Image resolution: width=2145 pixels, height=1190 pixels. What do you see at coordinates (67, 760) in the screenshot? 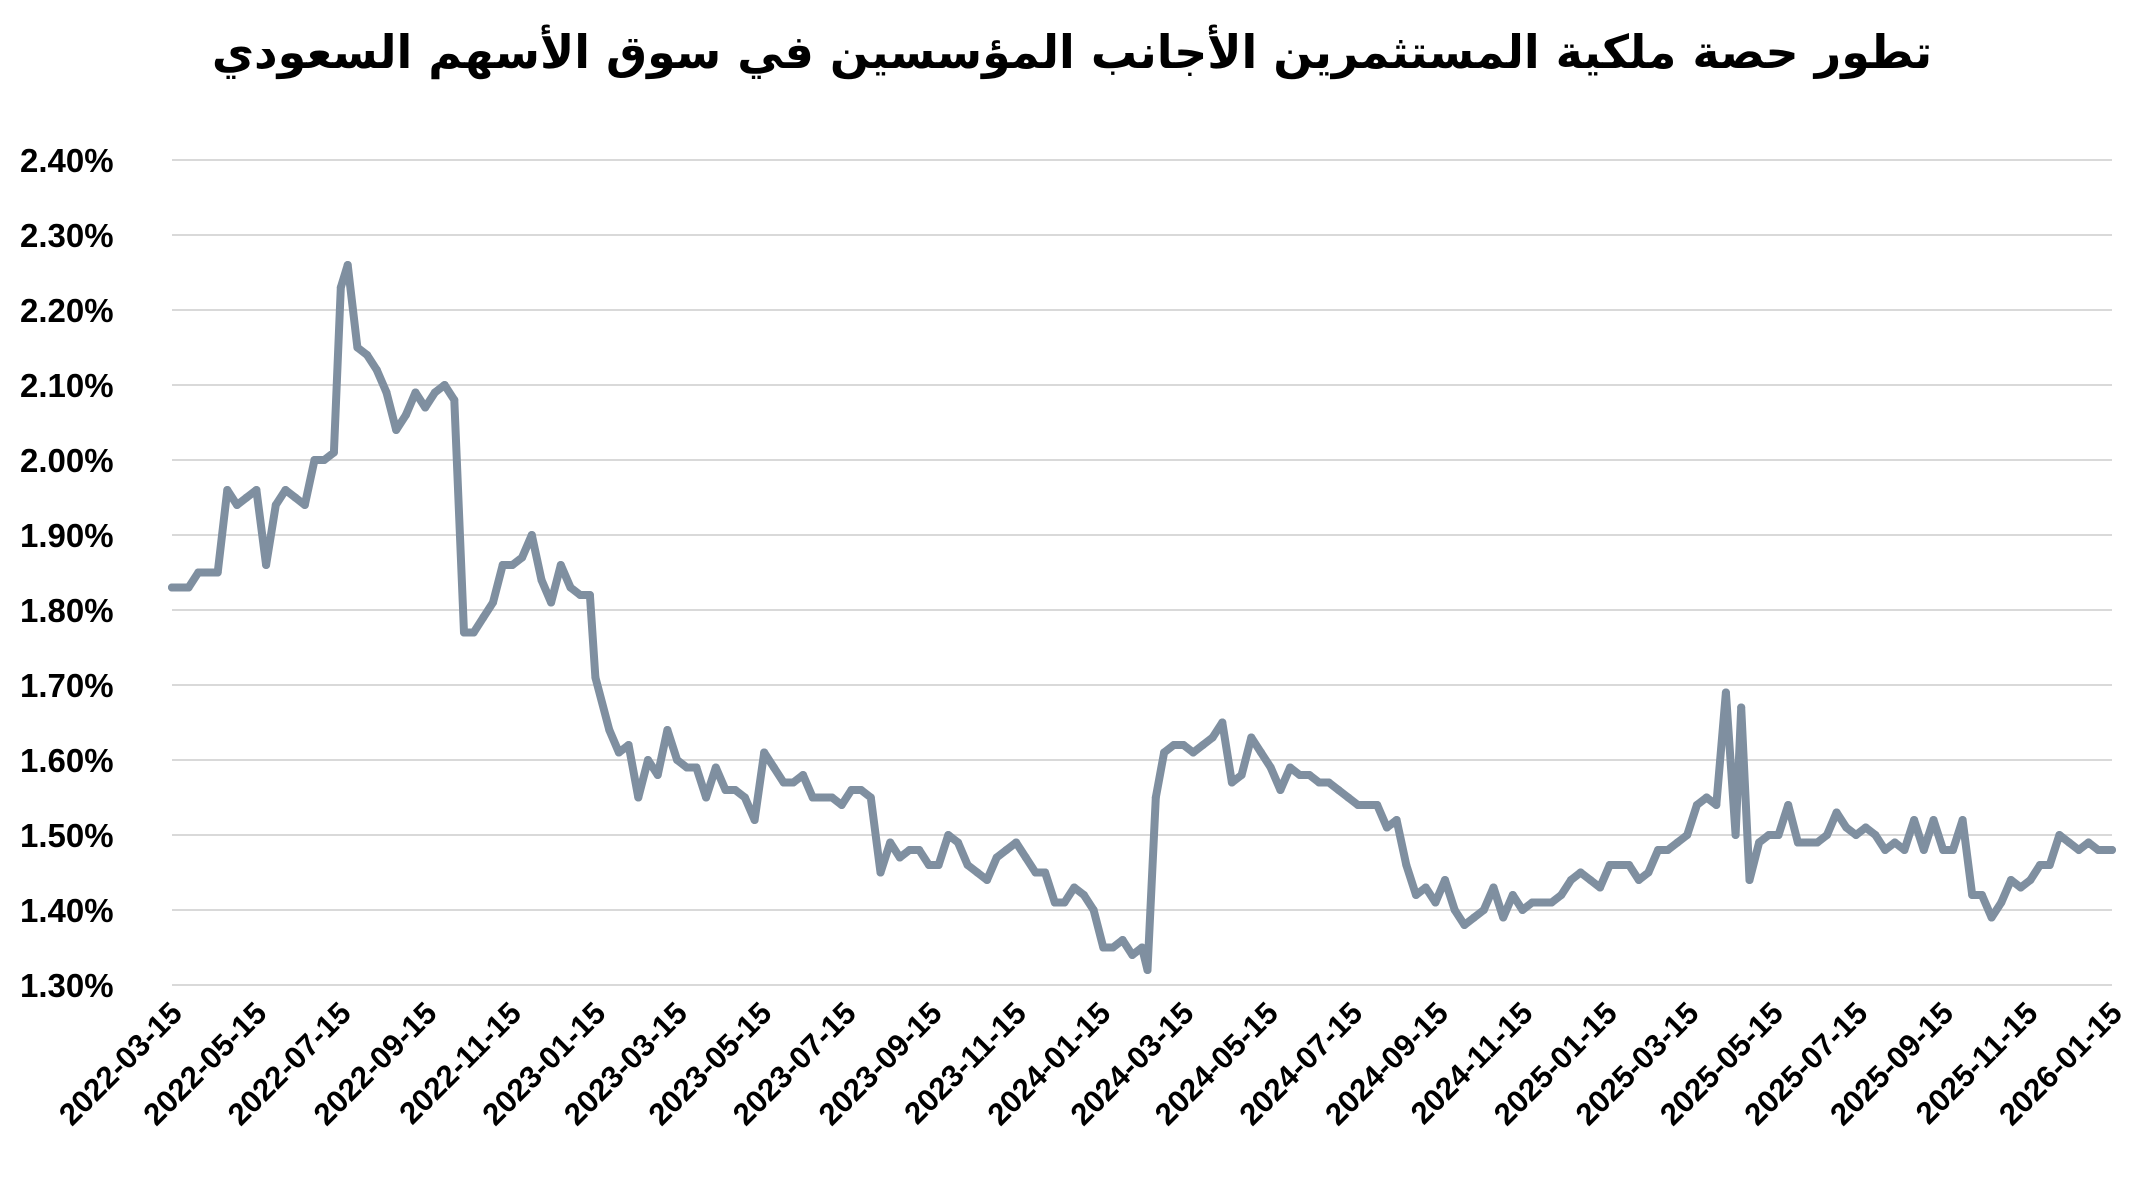
I see `y-tick-label: 1.60%` at bounding box center [67, 760].